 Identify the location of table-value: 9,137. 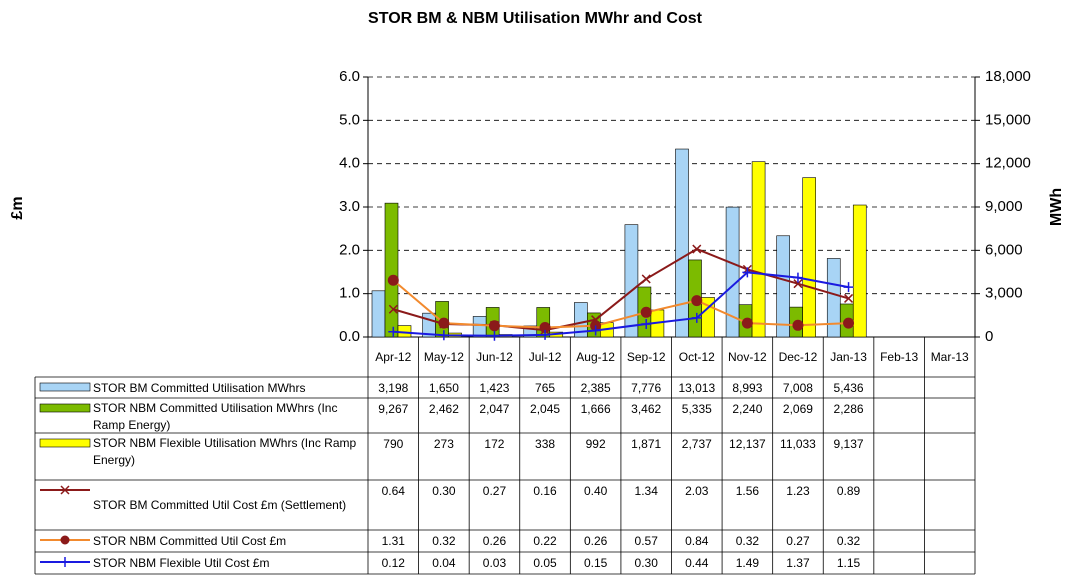
(848, 444).